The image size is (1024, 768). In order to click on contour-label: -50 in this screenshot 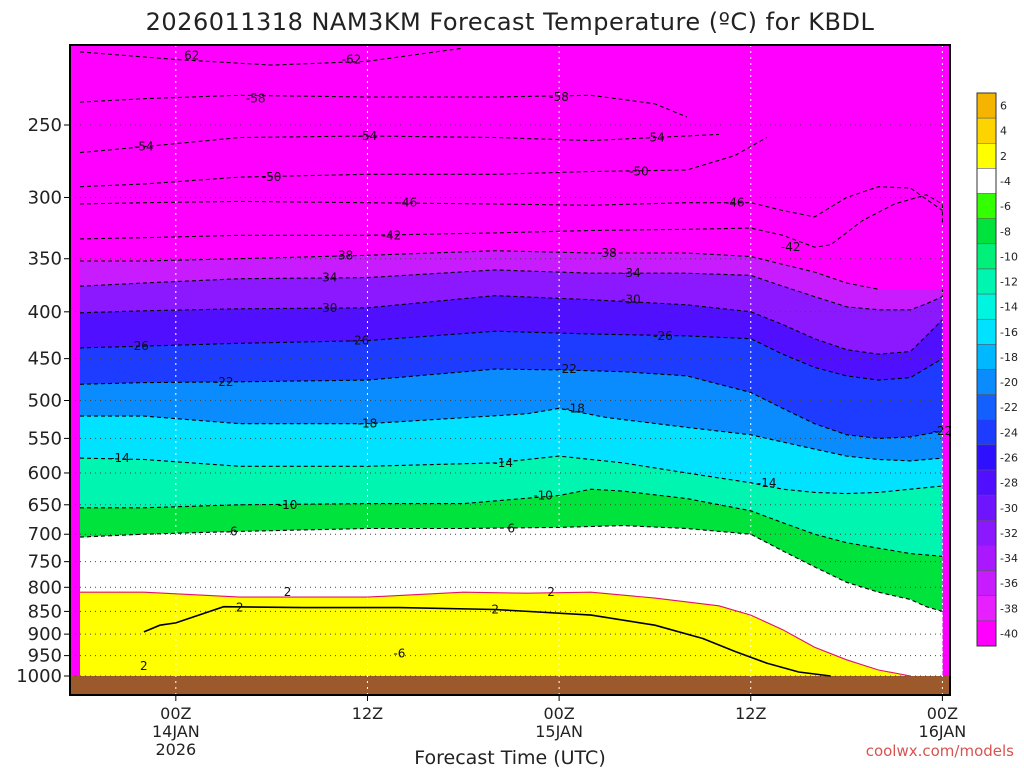, I will do `click(639, 171)`.